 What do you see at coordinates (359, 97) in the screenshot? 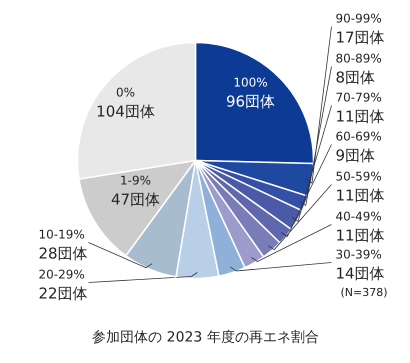
I see `slice-label: 70-79%` at bounding box center [359, 97].